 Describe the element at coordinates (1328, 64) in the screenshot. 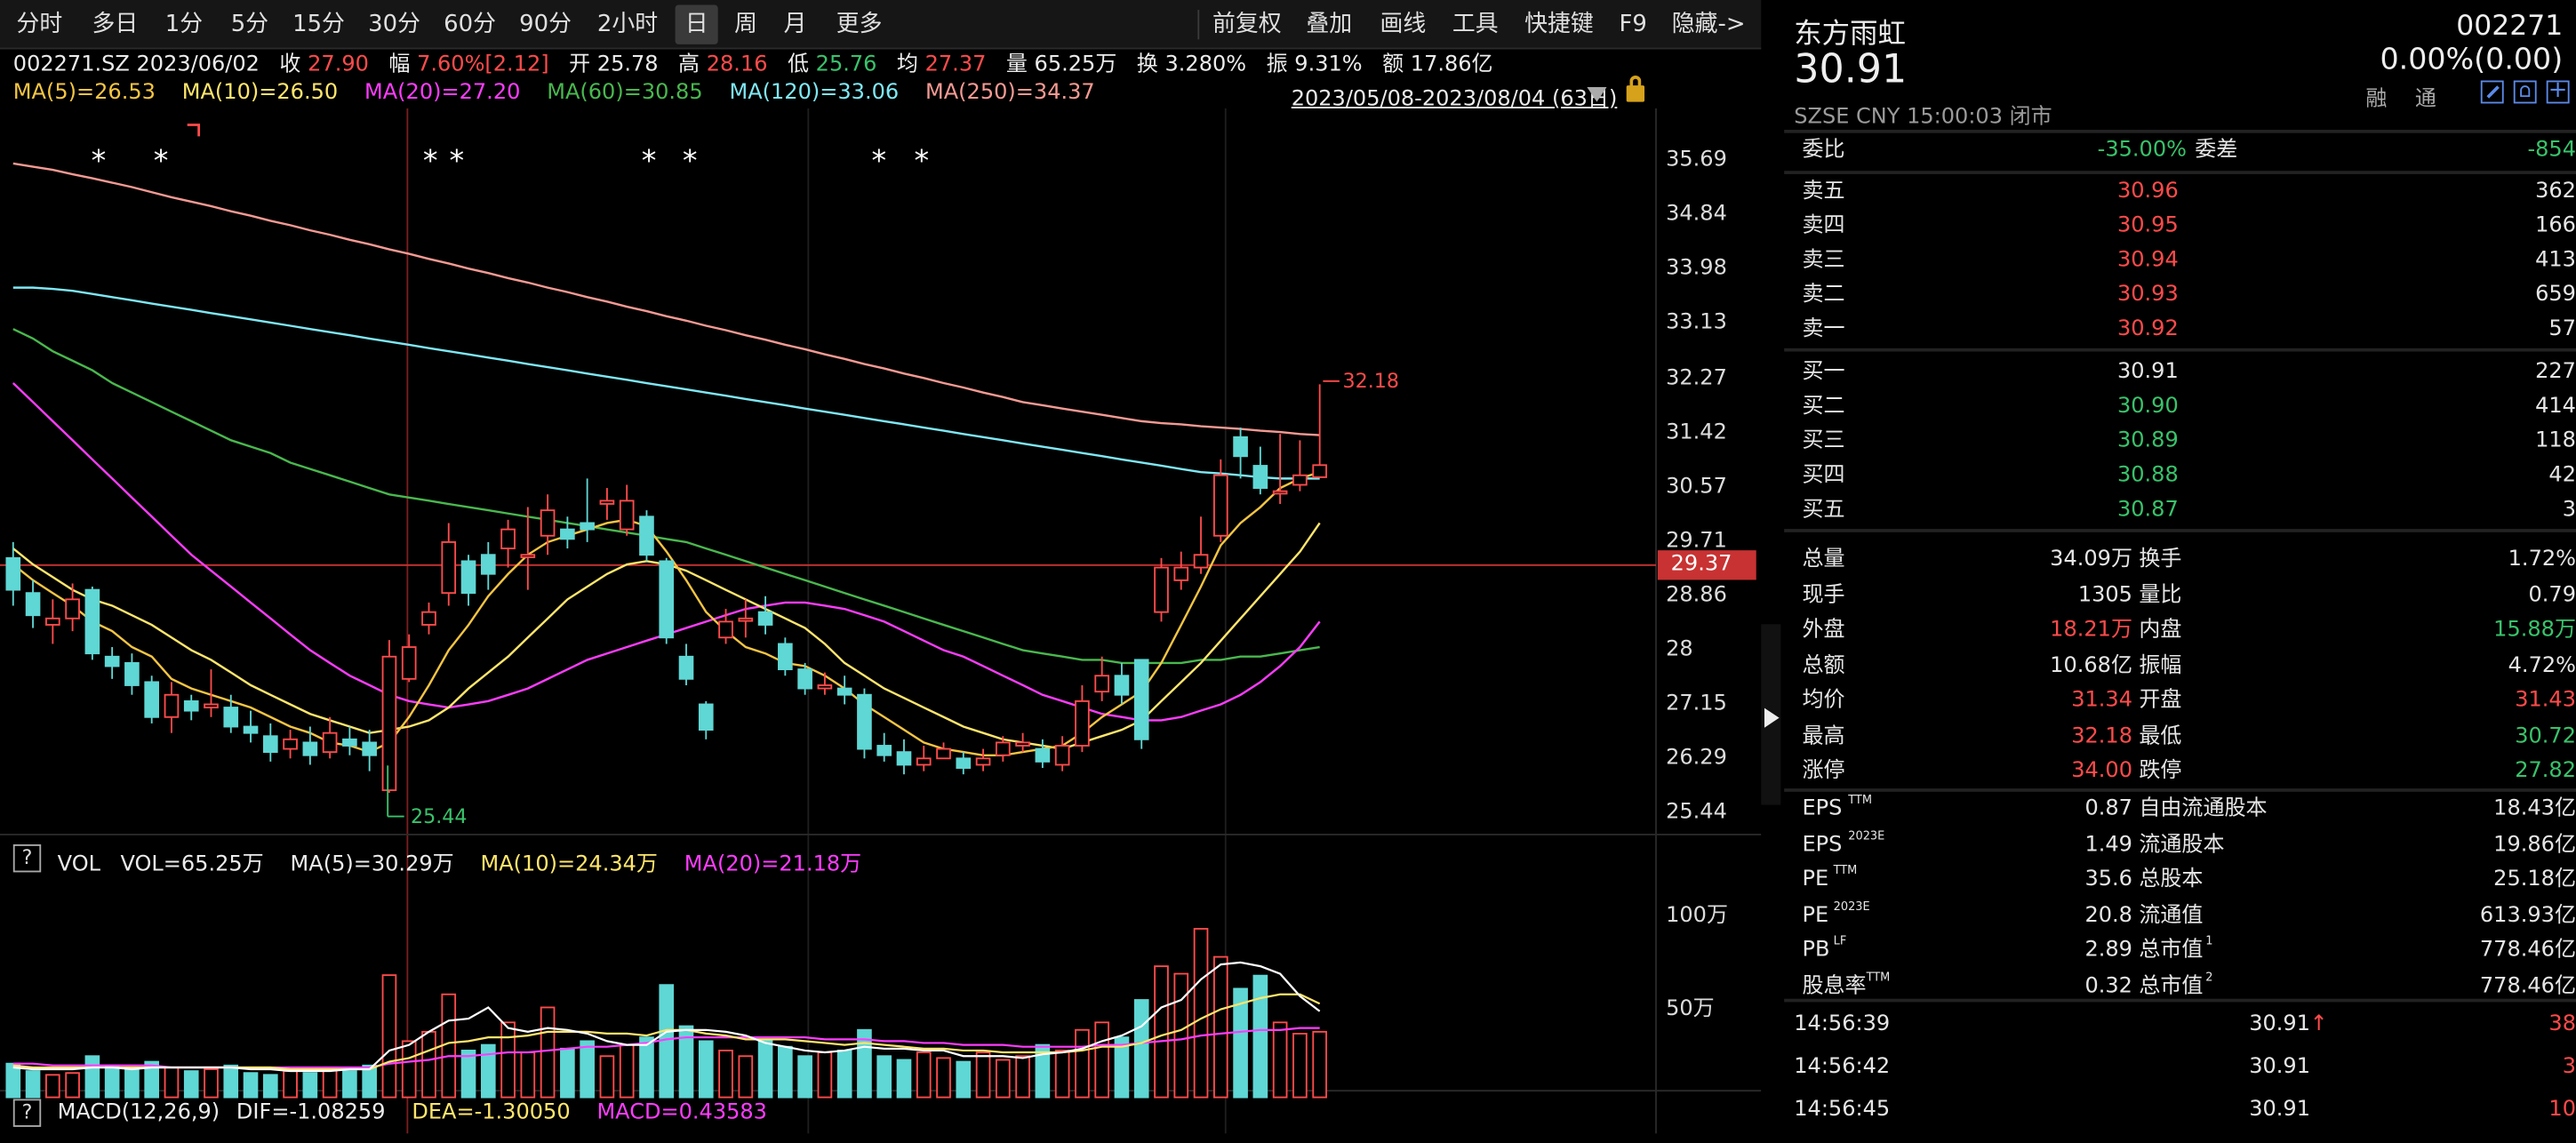

I see `swing-value: 9.31%` at that location.